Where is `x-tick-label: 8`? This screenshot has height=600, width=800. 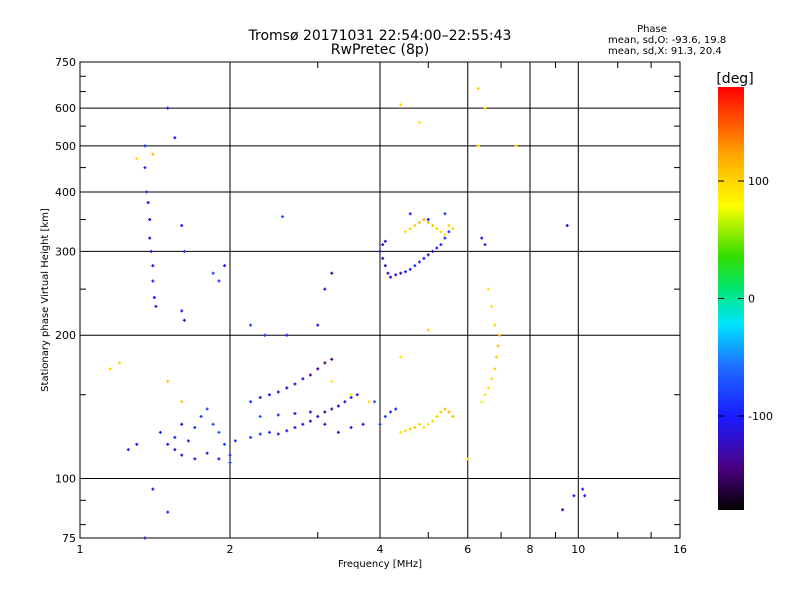 x-tick-label: 8 is located at coordinates (530, 549).